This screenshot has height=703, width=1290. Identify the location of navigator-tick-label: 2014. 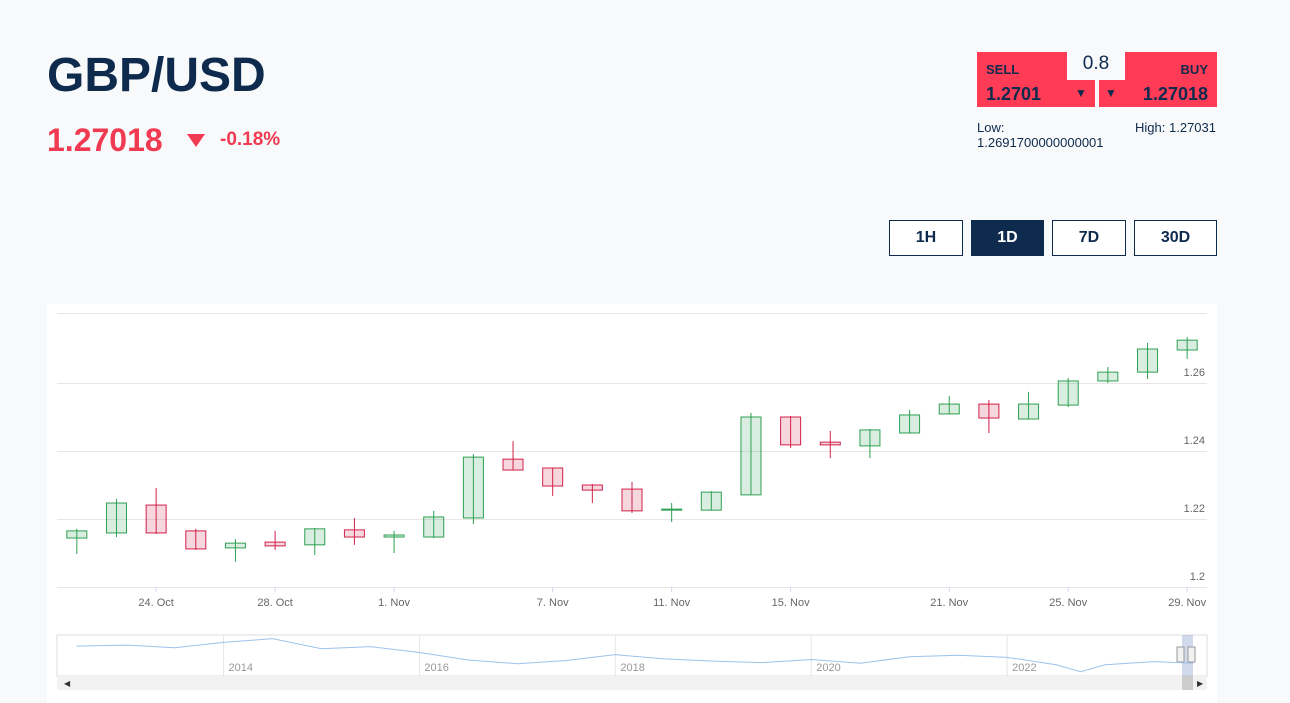
(241, 668).